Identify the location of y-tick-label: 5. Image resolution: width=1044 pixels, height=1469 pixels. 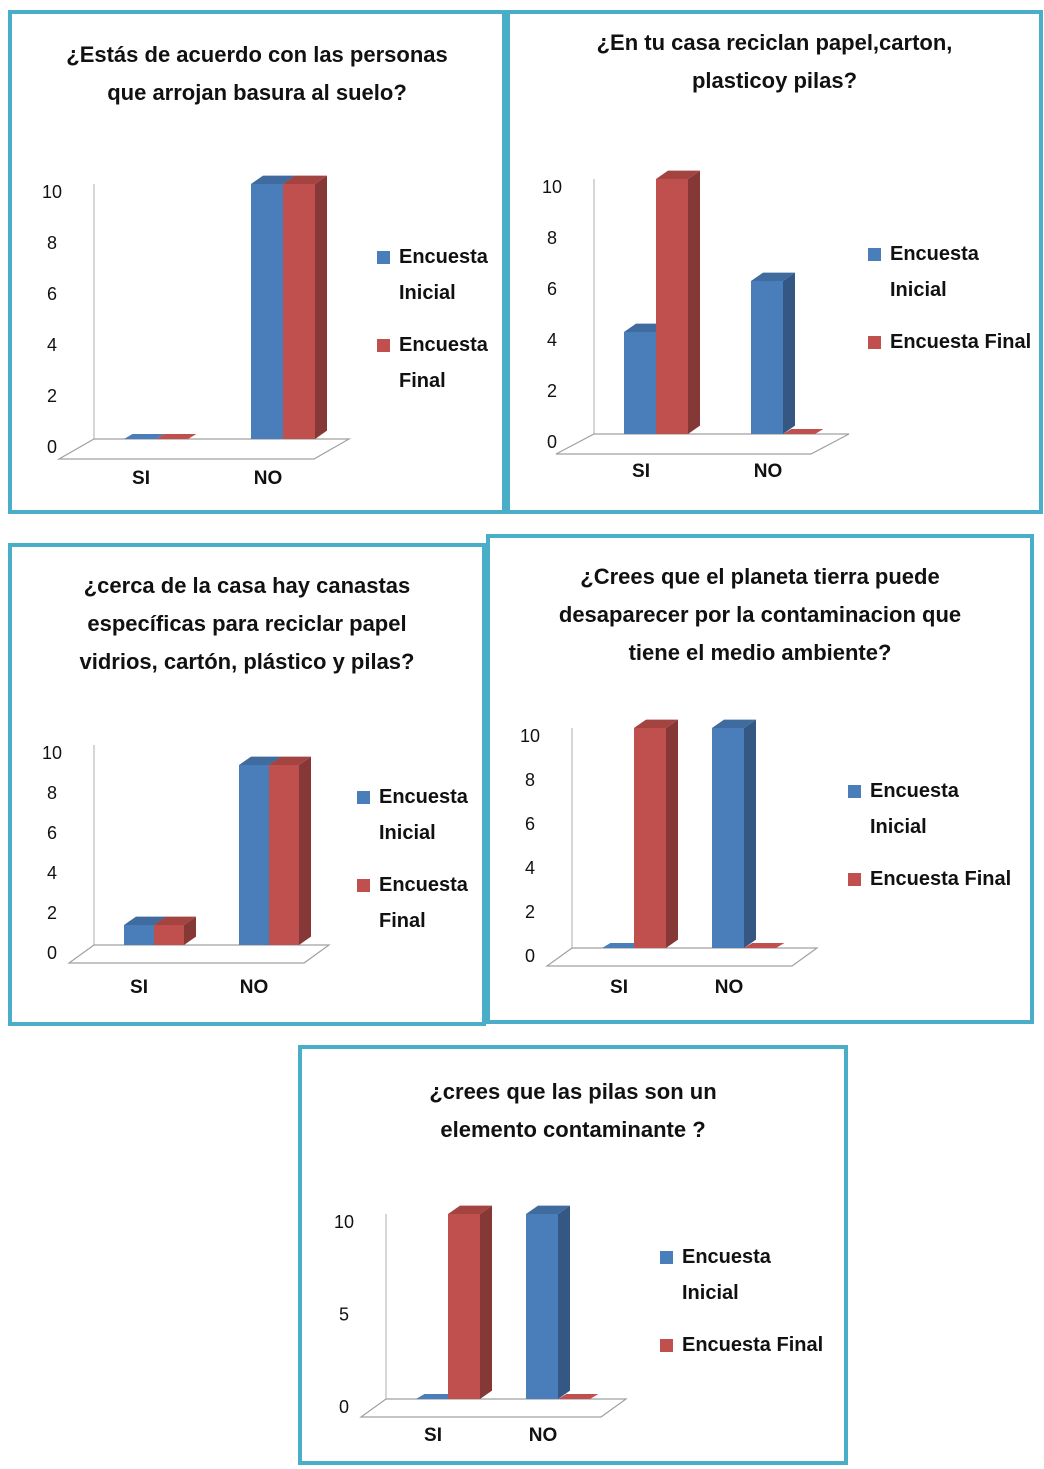
(344, 1315).